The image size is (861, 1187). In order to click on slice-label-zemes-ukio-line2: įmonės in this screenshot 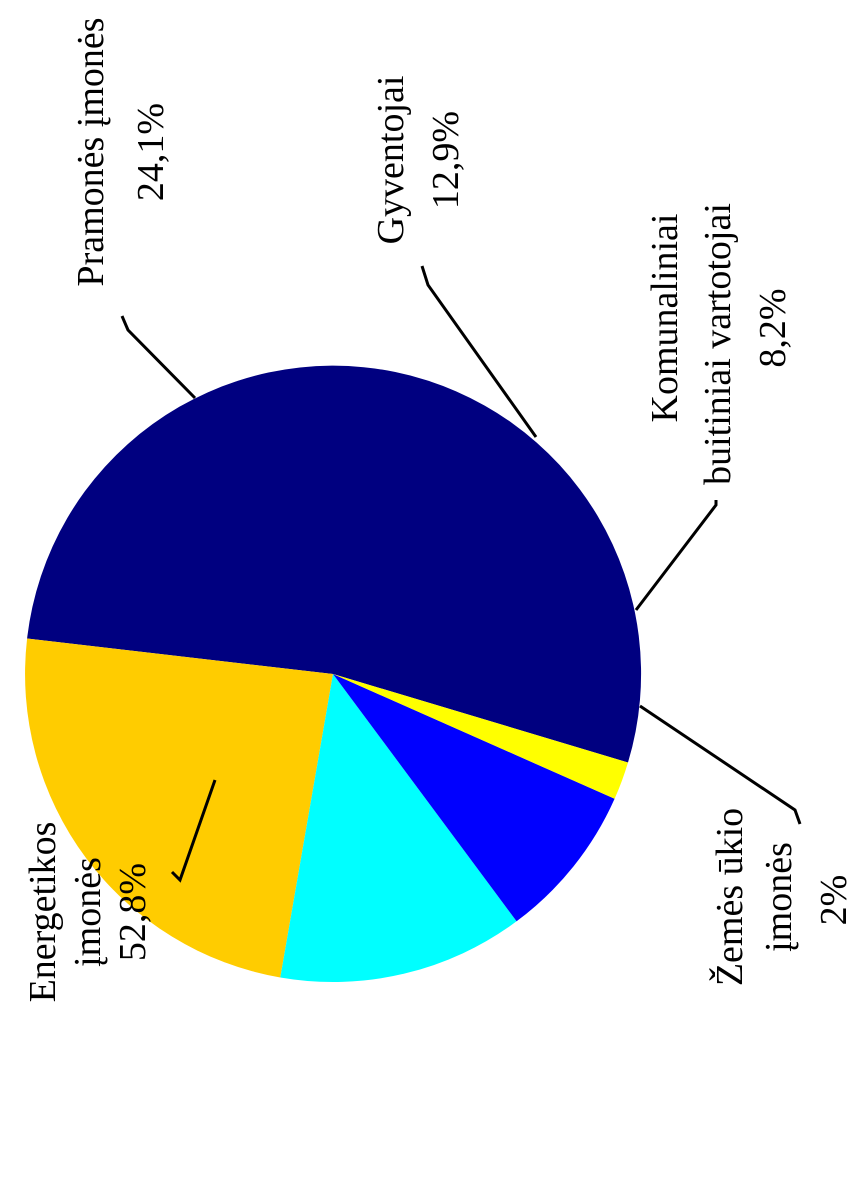, I will do `click(779, 897)`.